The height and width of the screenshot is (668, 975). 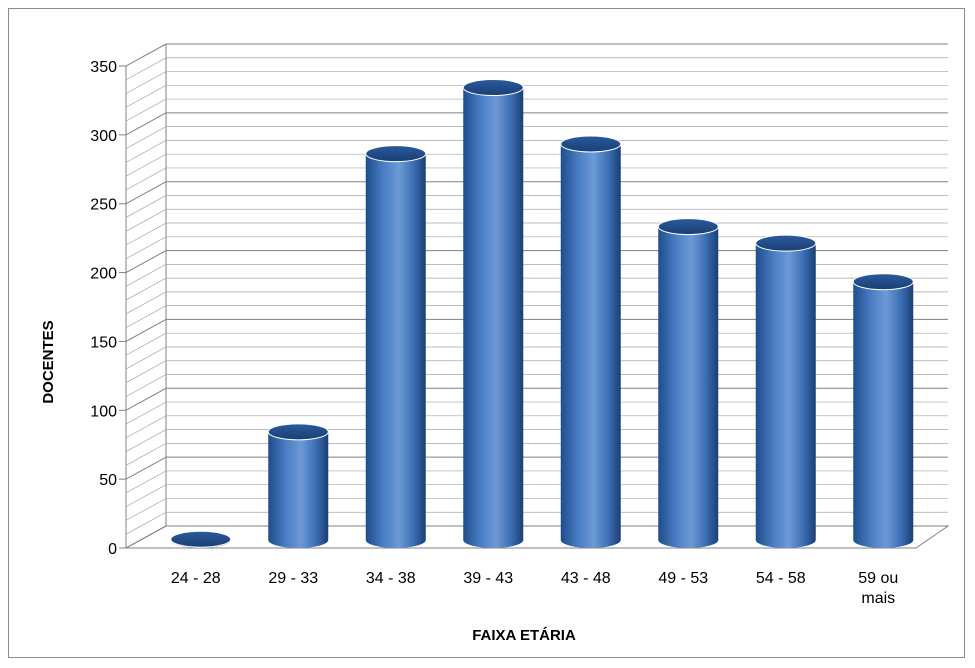 I want to click on y-tick-label: 50, so click(x=108, y=480).